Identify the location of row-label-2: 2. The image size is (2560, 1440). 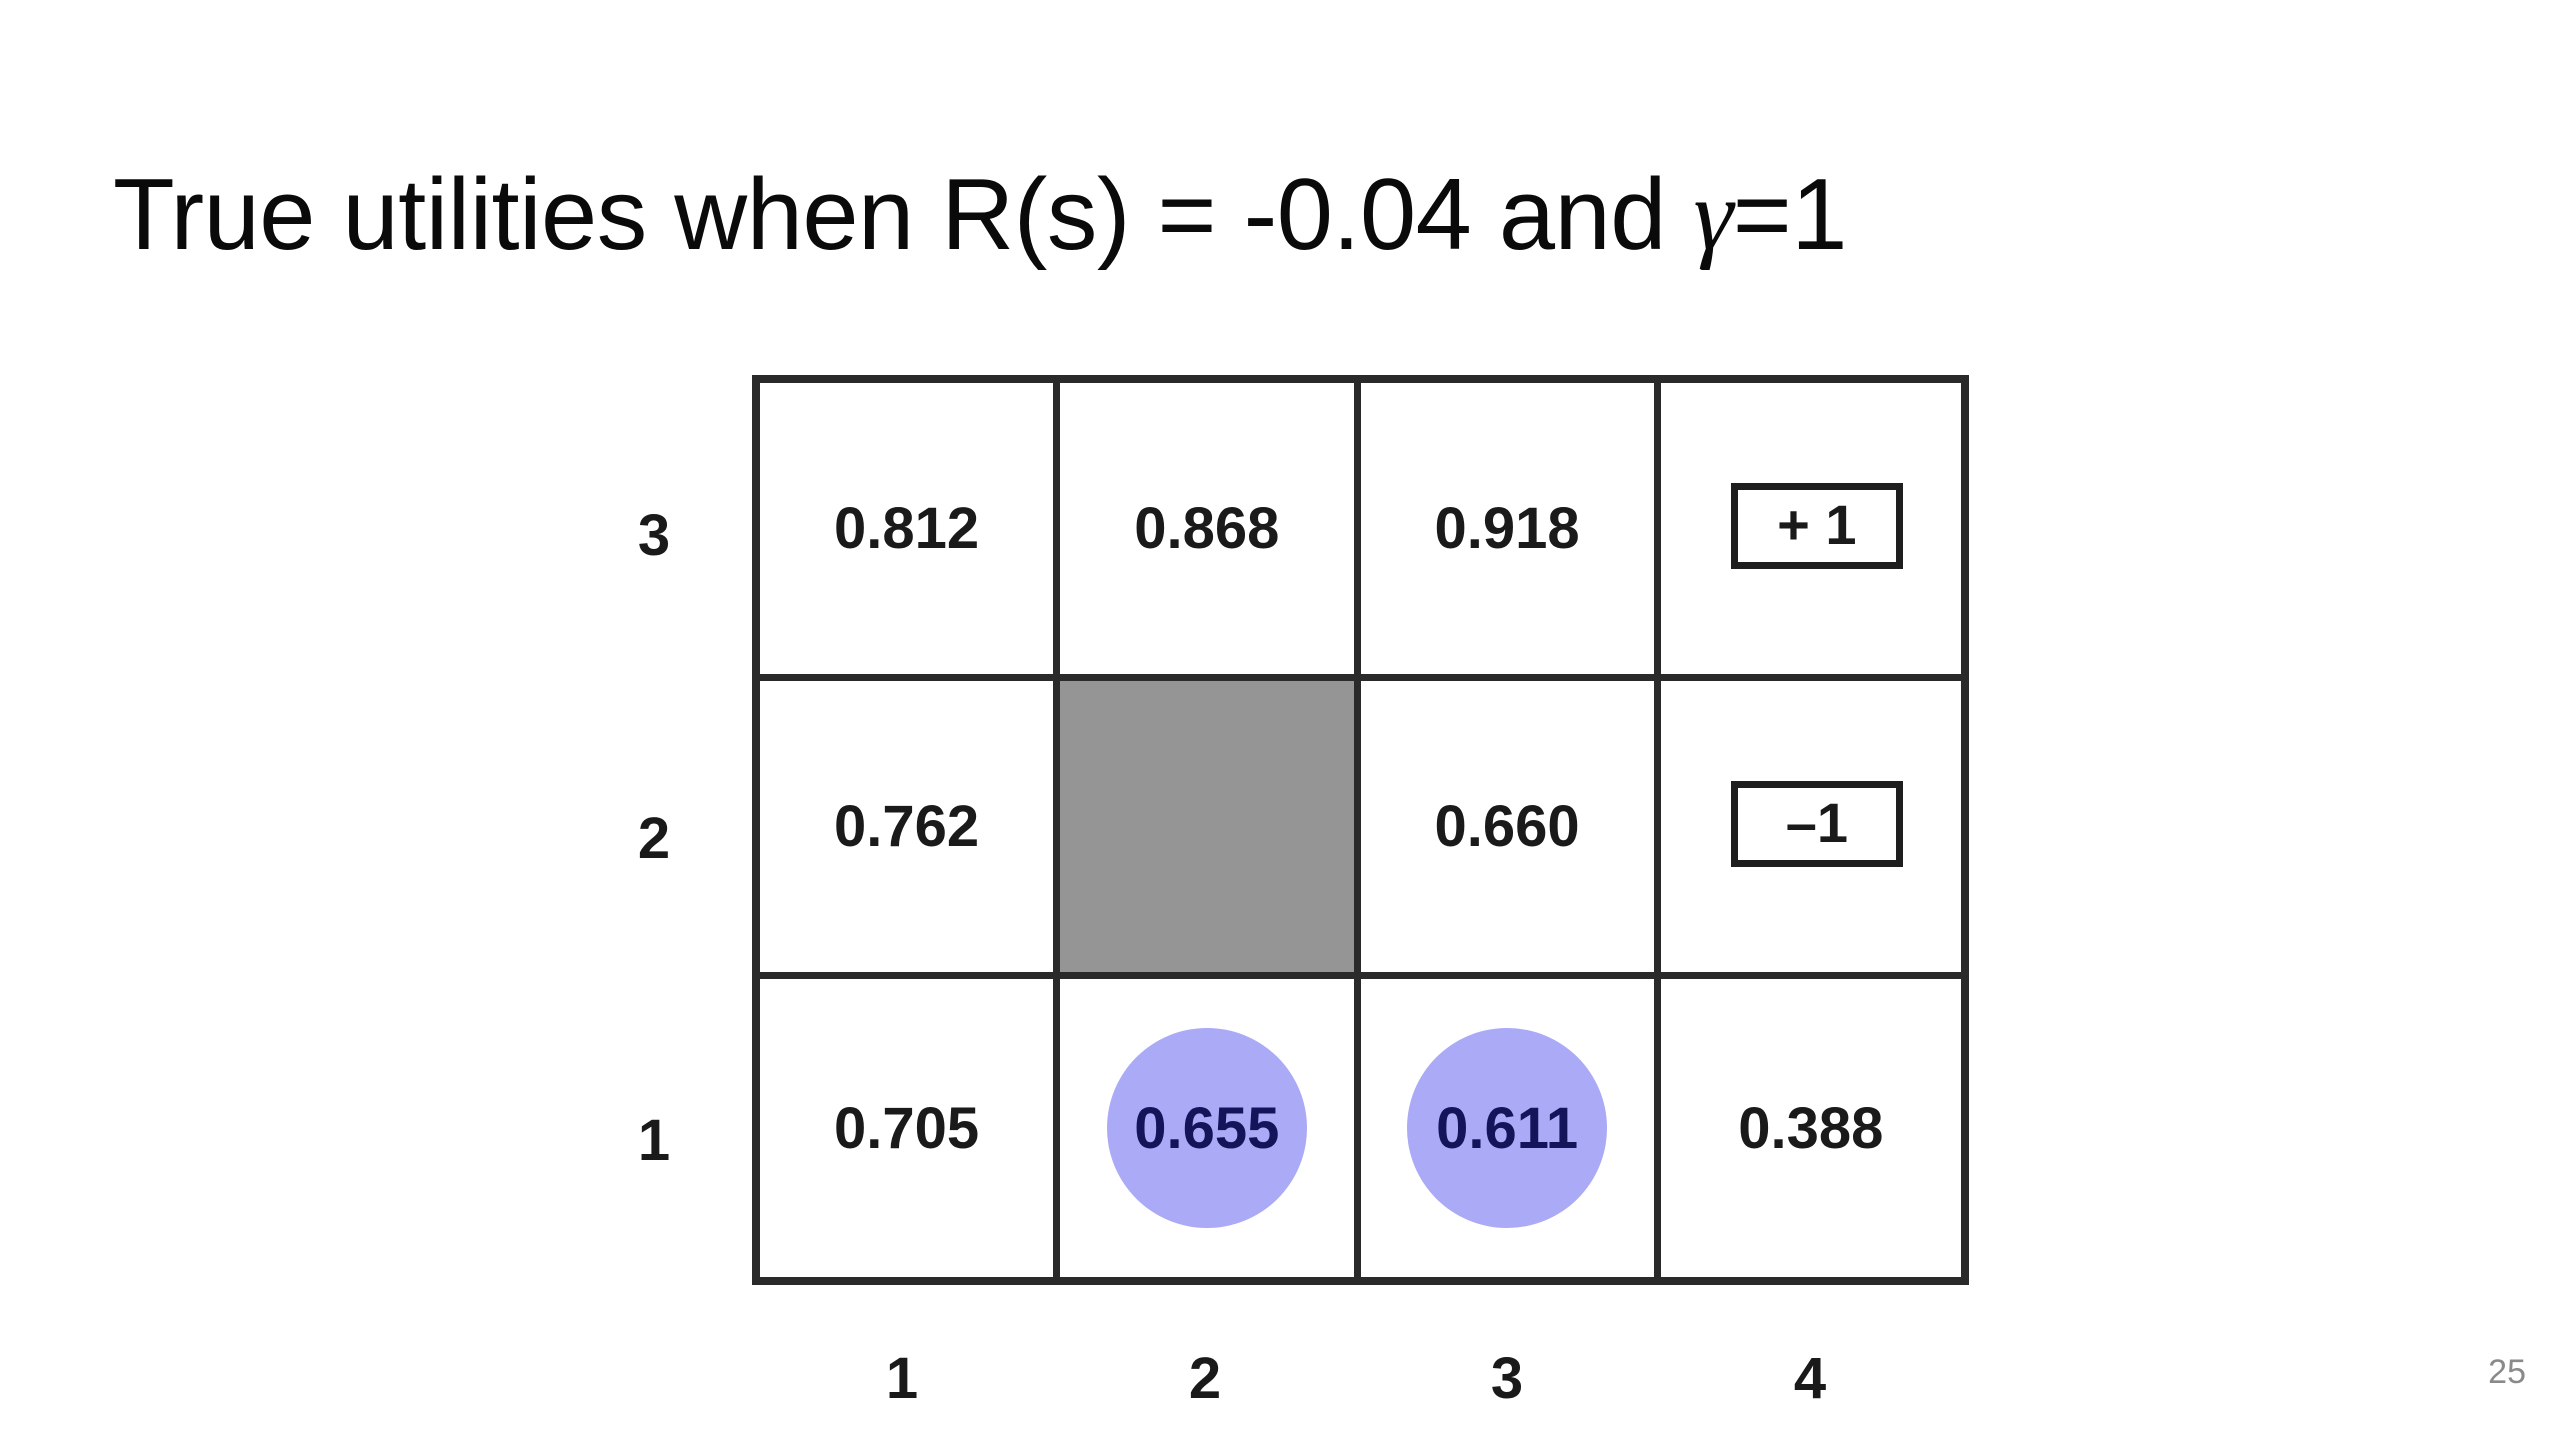
(654, 838).